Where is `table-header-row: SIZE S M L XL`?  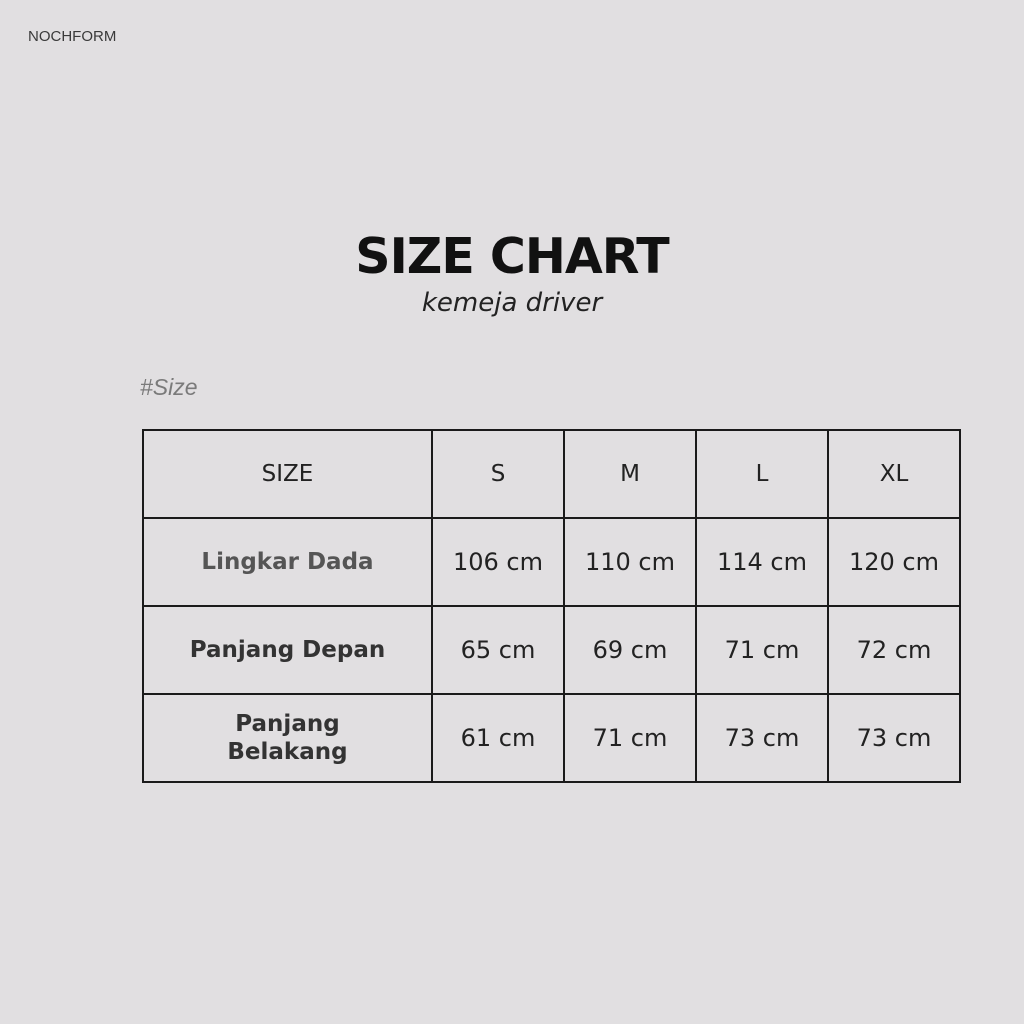 table-header-row: SIZE S M L XL is located at coordinates (551, 474).